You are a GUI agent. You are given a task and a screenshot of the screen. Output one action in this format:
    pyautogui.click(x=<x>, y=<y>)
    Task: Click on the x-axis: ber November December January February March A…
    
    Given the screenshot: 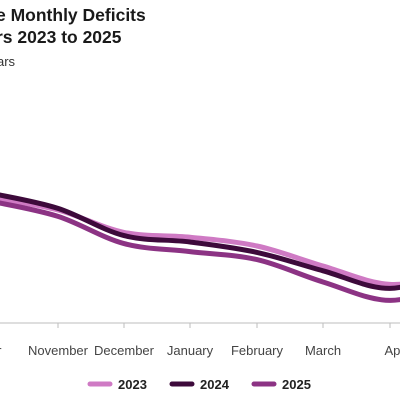 What is the action you would take?
    pyautogui.click(x=200, y=340)
    